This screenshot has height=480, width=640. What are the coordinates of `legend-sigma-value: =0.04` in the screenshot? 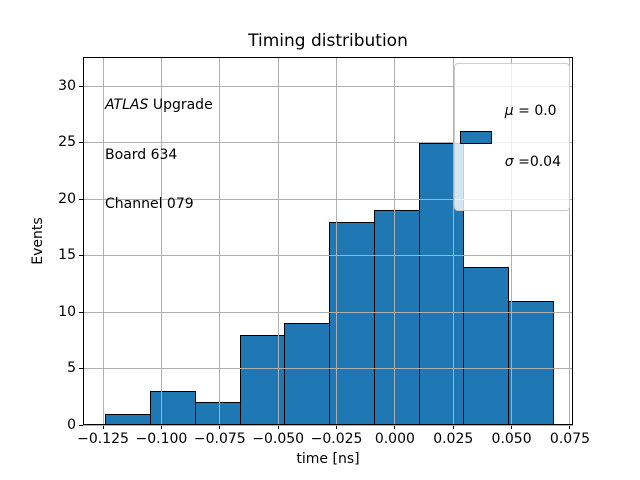 It's located at (537, 162).